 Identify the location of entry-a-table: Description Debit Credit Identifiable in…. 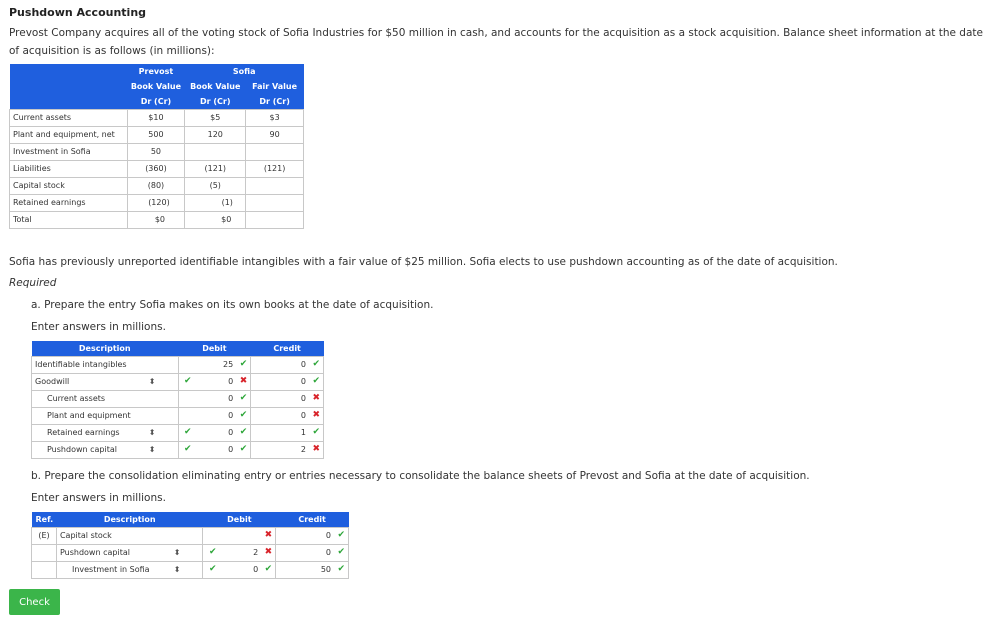
(177, 400).